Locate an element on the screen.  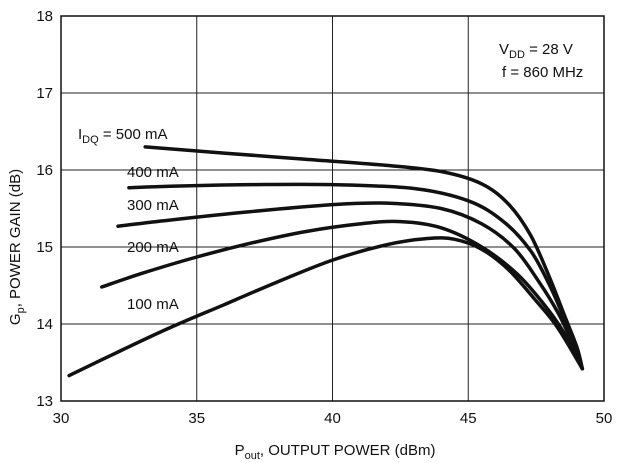
x-tick-label: 50 is located at coordinates (604, 418).